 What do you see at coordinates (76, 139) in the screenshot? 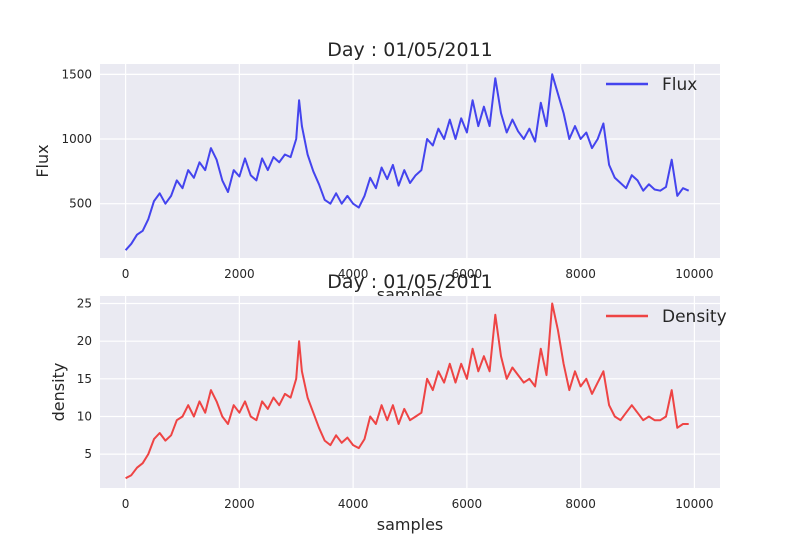
I see `y-tick-label: 1000` at bounding box center [76, 139].